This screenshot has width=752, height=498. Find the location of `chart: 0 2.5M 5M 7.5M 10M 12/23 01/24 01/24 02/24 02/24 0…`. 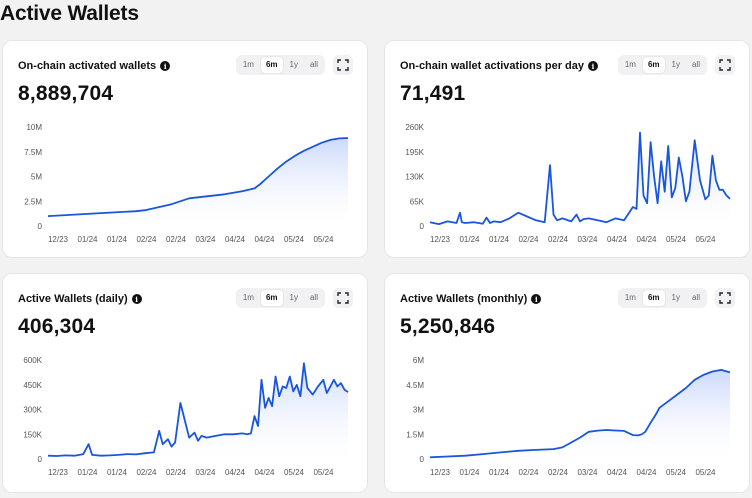

chart: 0 2.5M 5M 7.5M 10M 12/23 01/24 01/24 02/24 02/24 0… is located at coordinates (186, 183).